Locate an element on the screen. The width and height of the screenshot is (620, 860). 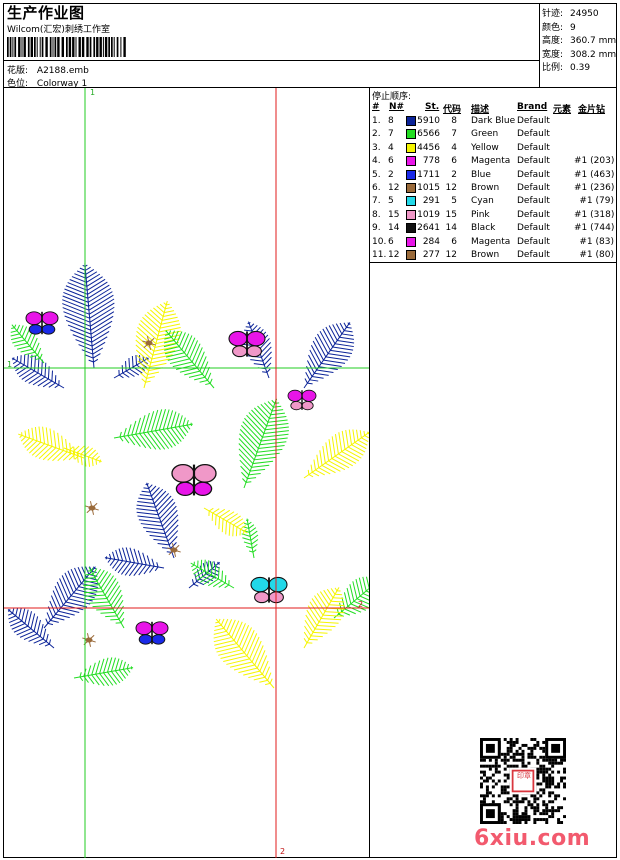
cell-code: 2 is located at coordinates (454, 174).